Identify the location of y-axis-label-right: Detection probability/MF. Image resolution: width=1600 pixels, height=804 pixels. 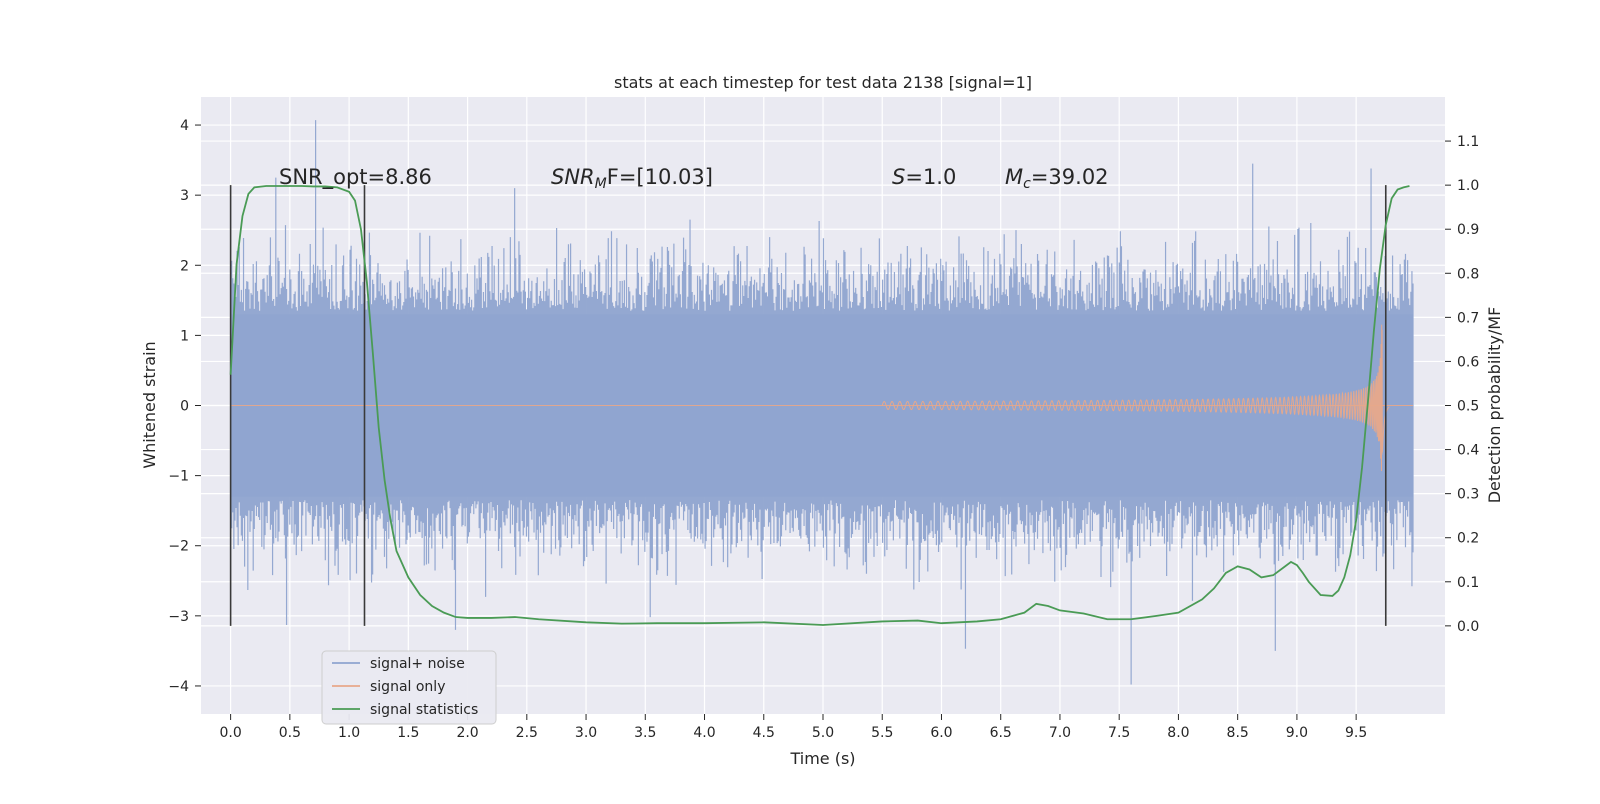
(1494, 405).